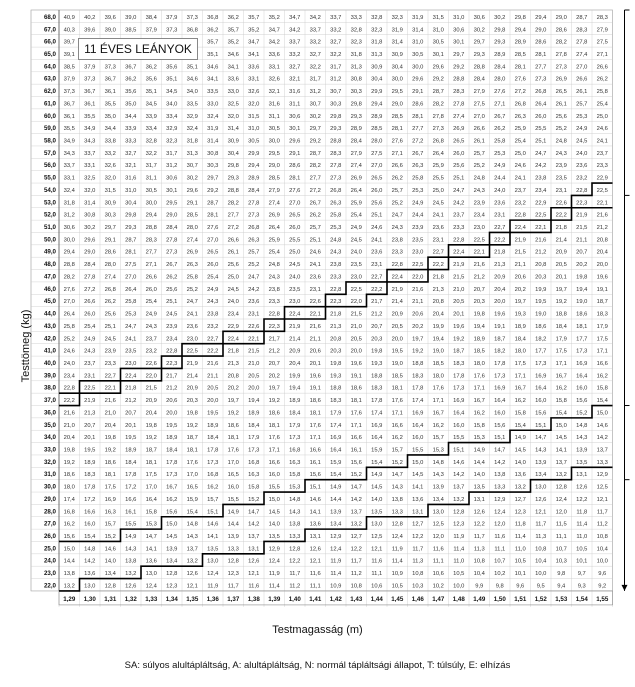 This screenshot has width=635, height=687. I want to click on bmi-cell-value: 23,3, so click(335, 277).